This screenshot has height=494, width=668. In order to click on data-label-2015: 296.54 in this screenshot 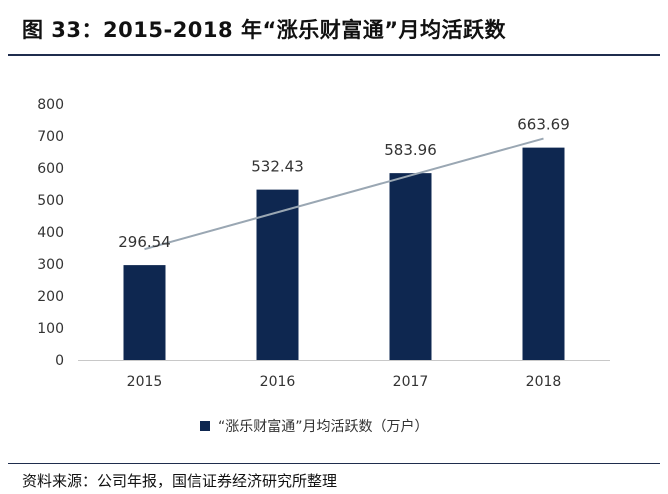, I will do `click(144, 242)`.